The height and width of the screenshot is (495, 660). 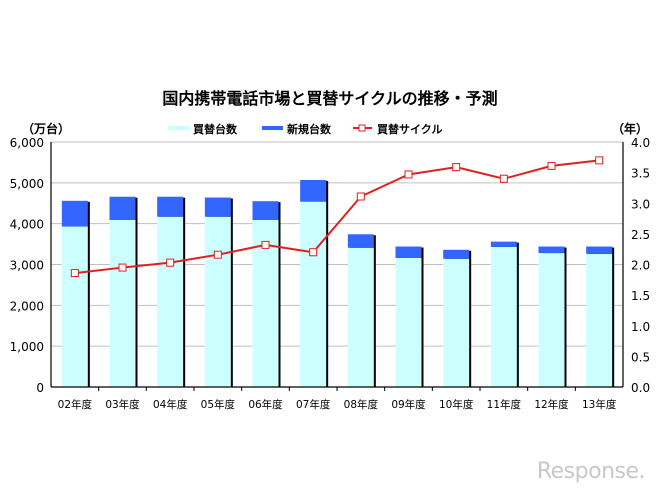 I want to click on right-tick-label: 0.5, so click(x=640, y=357).